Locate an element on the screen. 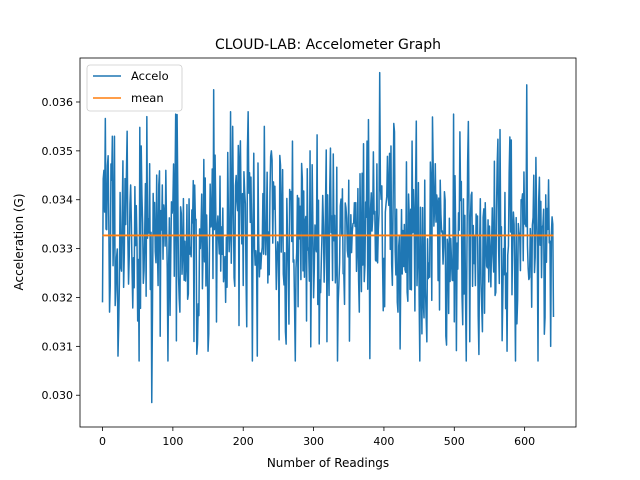 The height and width of the screenshot is (480, 640). x-tick-label: 0 is located at coordinates (102, 441).